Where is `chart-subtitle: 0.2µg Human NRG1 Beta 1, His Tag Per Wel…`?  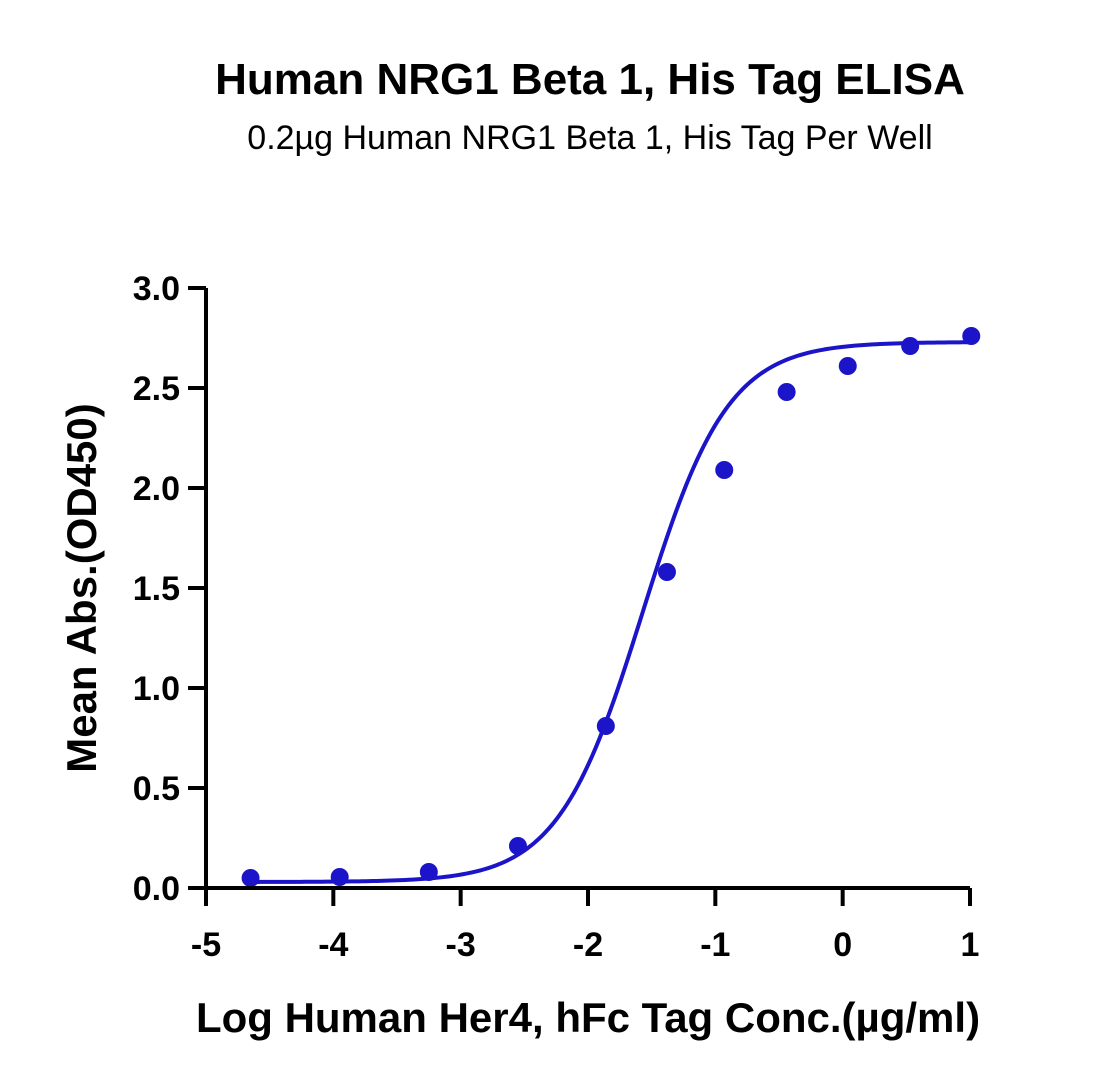 chart-subtitle: 0.2µg Human NRG1 Beta 1, His Tag Per Wel… is located at coordinates (589, 138).